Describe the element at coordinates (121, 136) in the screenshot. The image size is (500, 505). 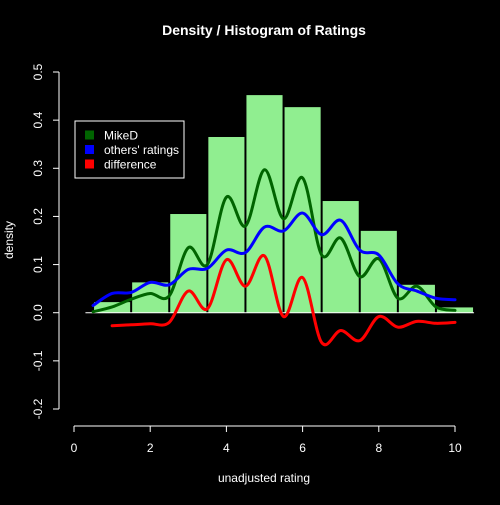
I see `legend-label: MikeD` at that location.